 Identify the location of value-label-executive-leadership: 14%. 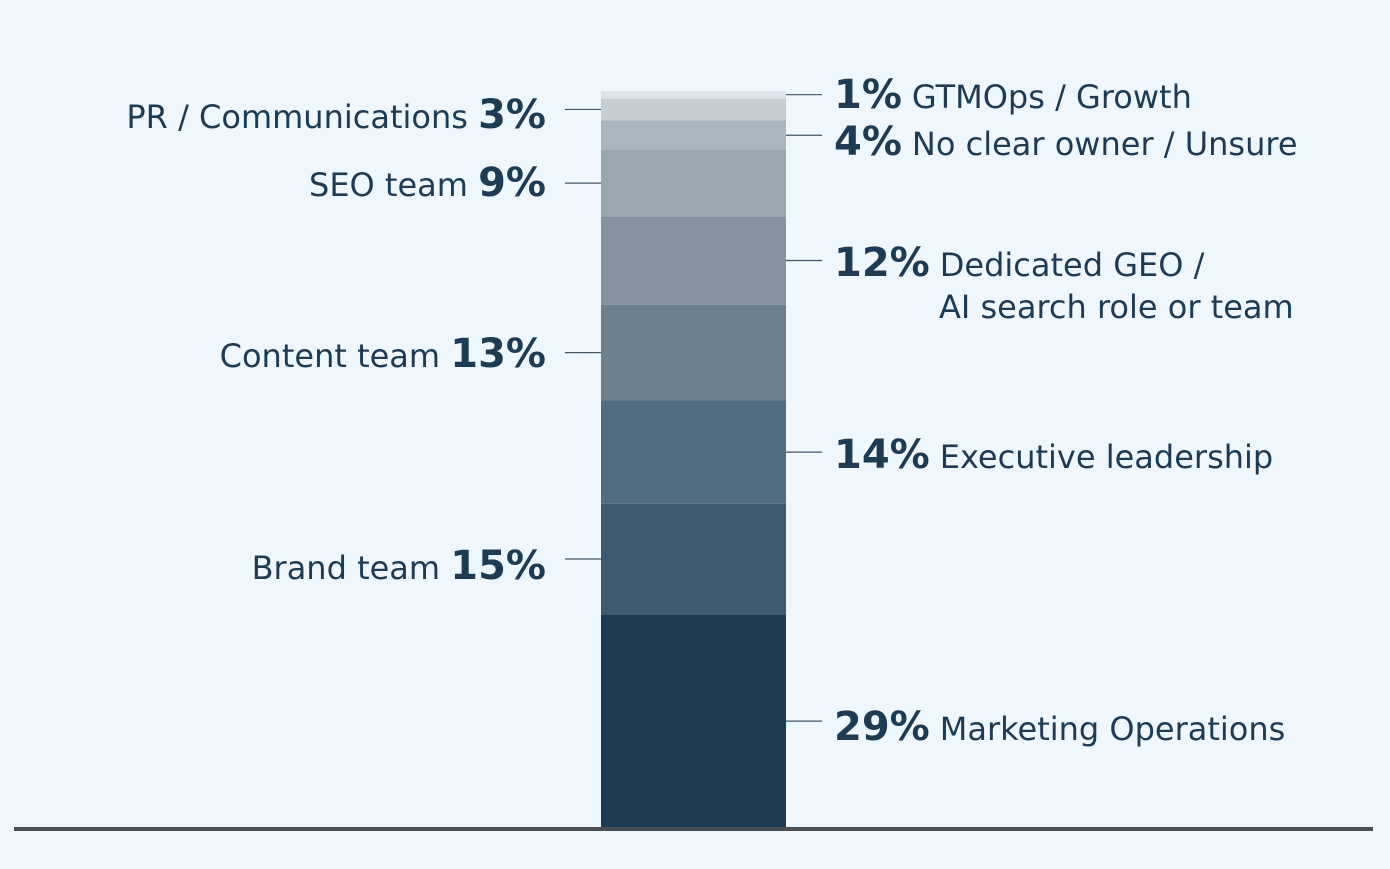
(882, 455).